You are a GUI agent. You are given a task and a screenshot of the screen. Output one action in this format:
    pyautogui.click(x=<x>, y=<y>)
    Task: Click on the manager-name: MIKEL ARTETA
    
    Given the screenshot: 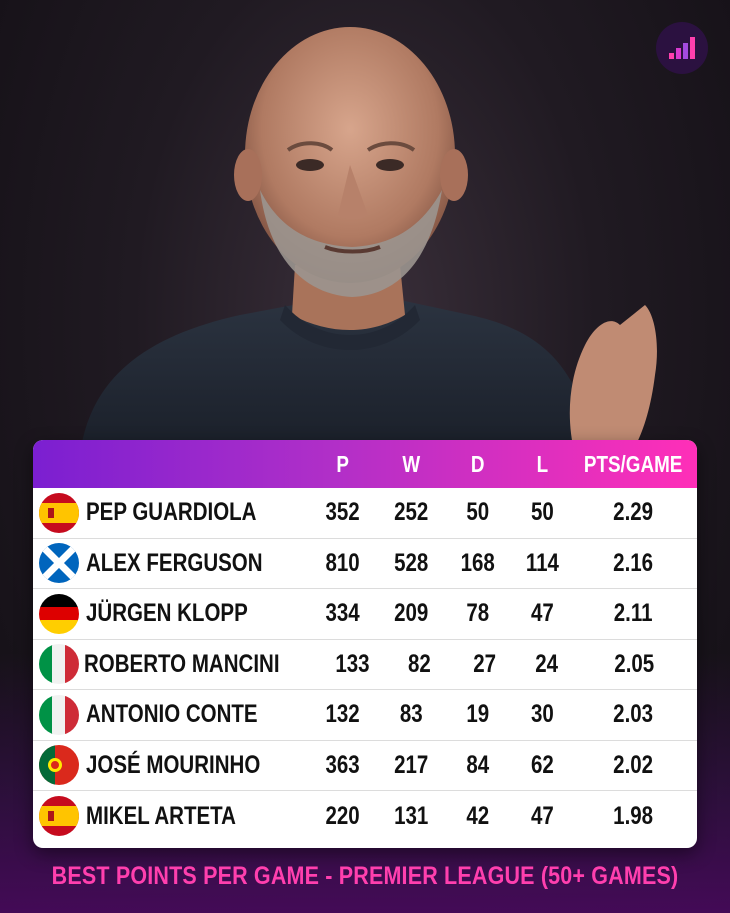 What is the action you would take?
    pyautogui.click(x=160, y=815)
    